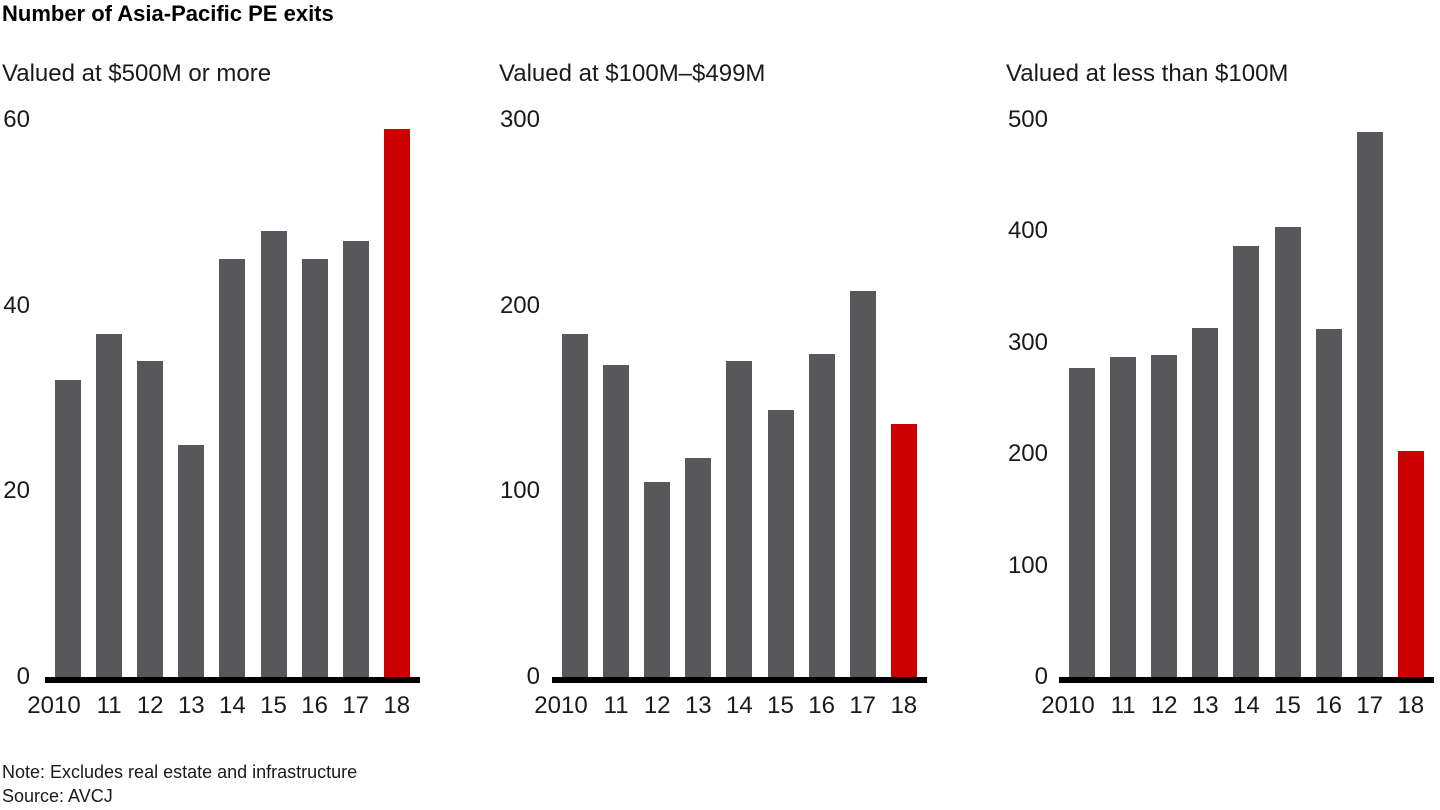 The image size is (1440, 810). I want to click on y-axis-tick-label: 40, so click(16, 305).